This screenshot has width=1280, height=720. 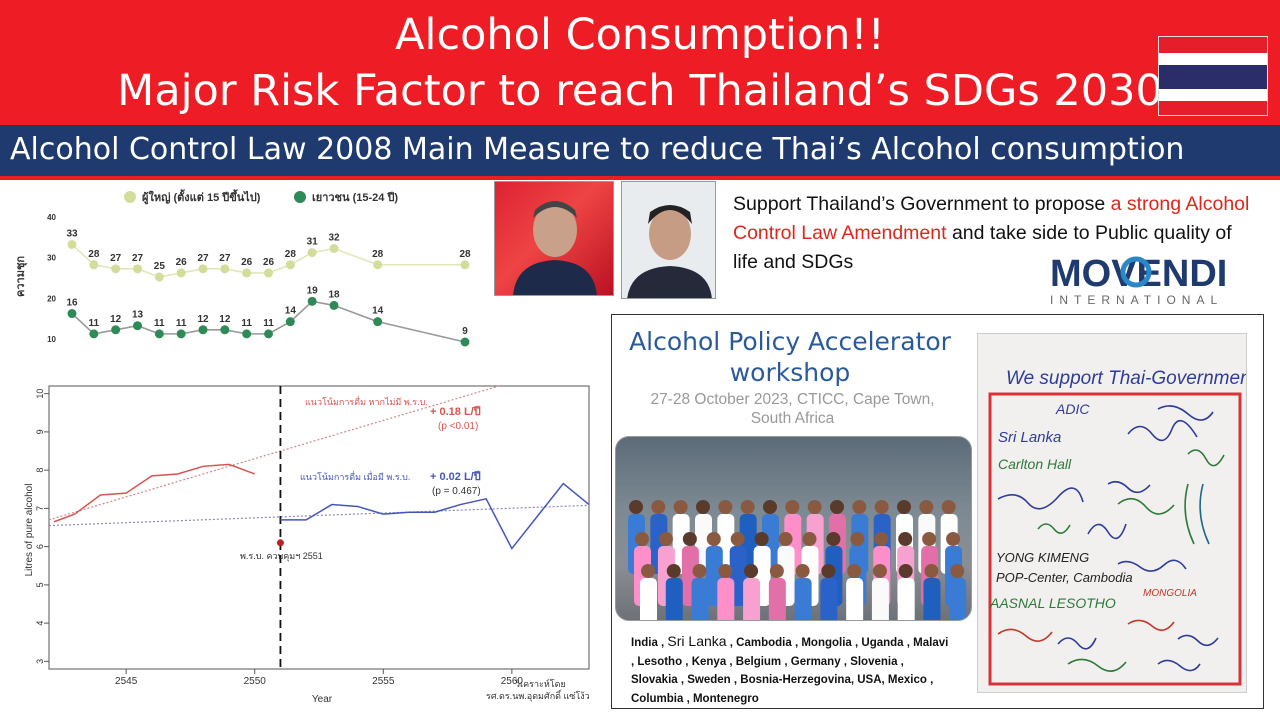 What do you see at coordinates (40, 470) in the screenshot?
I see `y-tick-label: 8` at bounding box center [40, 470].